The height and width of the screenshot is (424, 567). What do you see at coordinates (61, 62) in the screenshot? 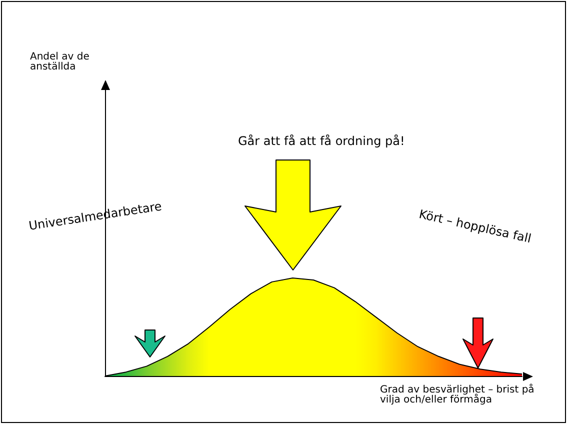
I see `text: Andel av de anställda` at bounding box center [61, 62].